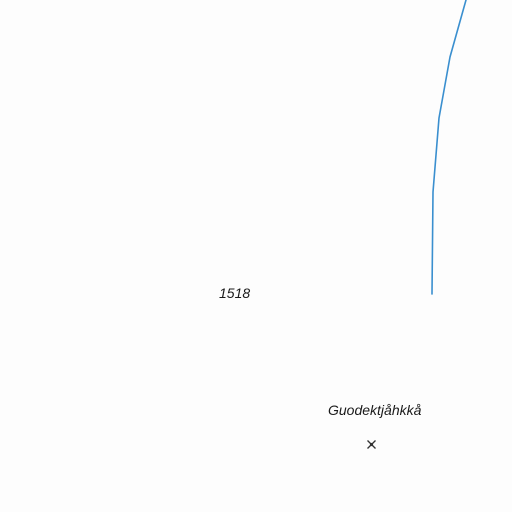 This screenshot has height=512, width=512. What do you see at coordinates (375, 410) in the screenshot?
I see `place-name-label: Guodektjåhkkå` at bounding box center [375, 410].